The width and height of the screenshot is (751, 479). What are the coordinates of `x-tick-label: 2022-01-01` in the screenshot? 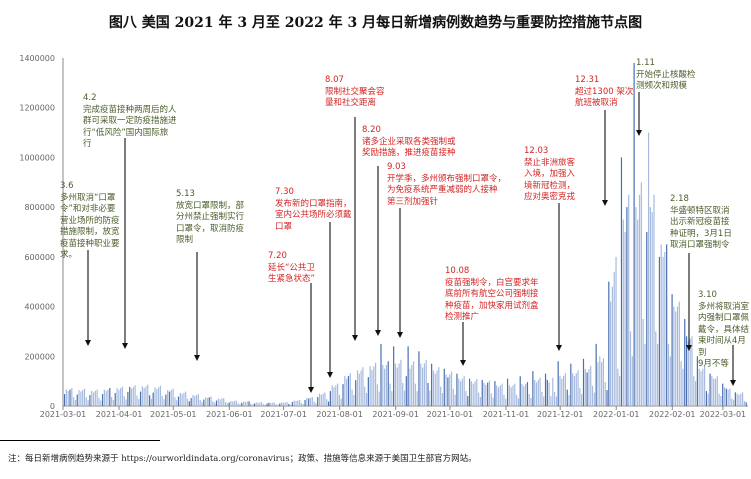 It's located at (616, 414).